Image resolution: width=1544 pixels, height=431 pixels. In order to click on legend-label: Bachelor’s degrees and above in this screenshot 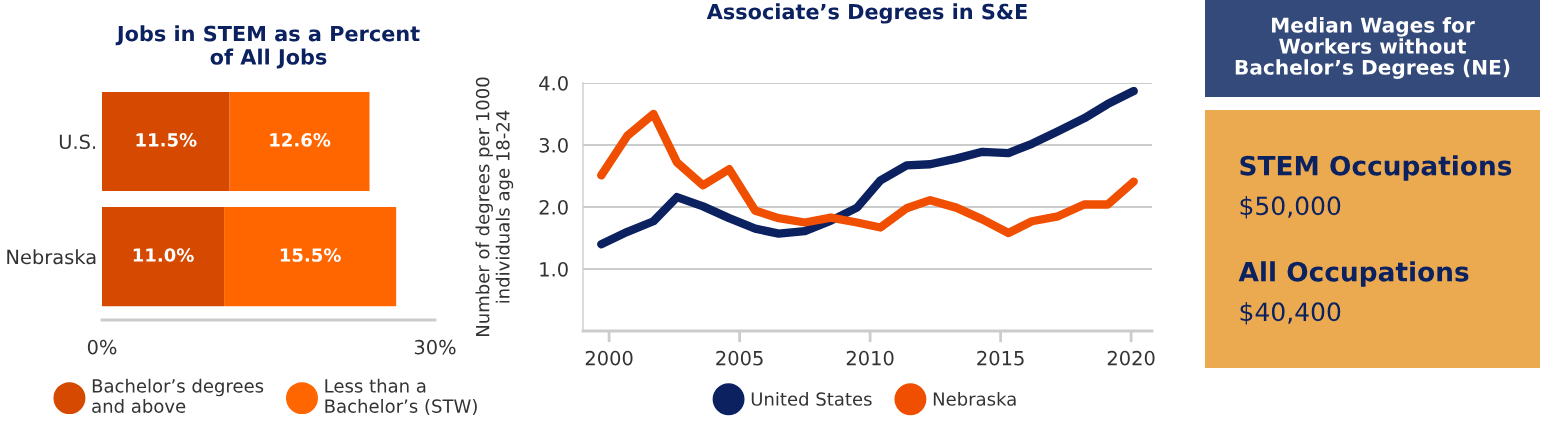, I will do `click(178, 395)`.